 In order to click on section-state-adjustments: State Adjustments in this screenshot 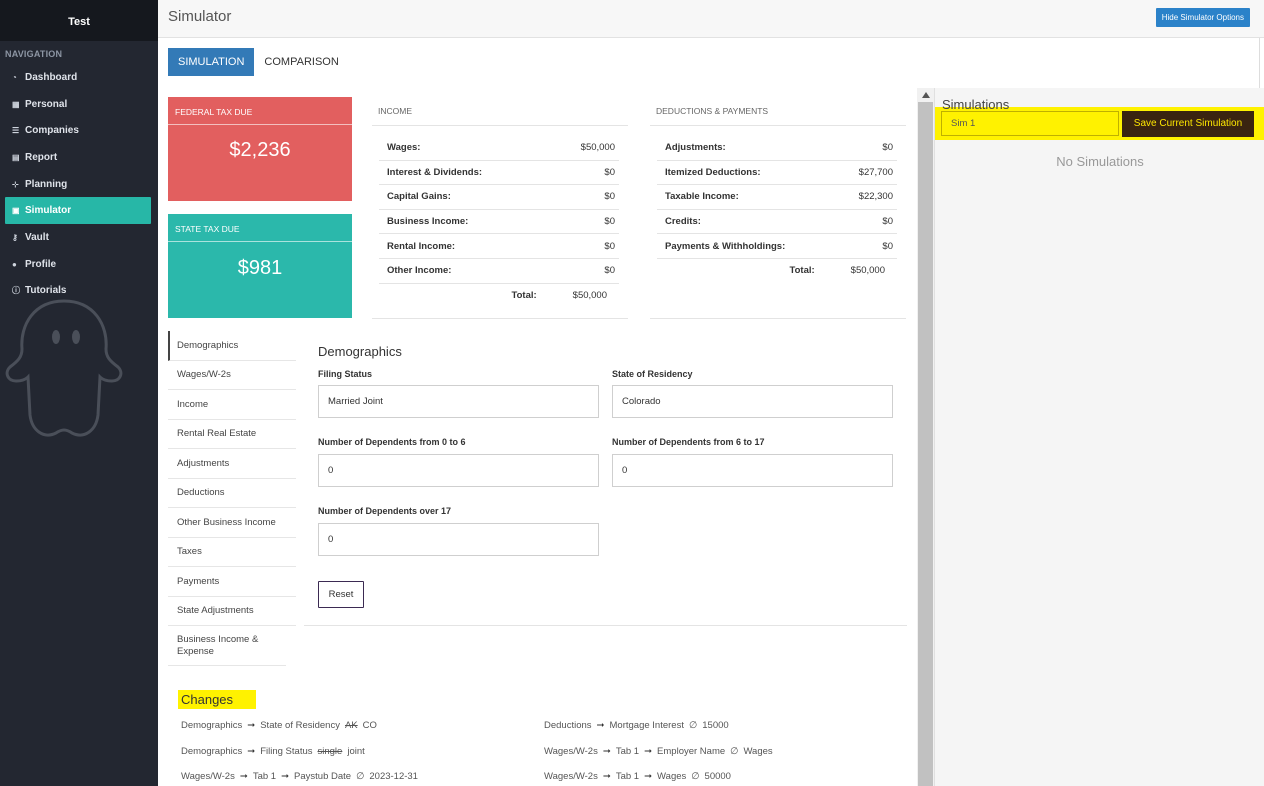, I will do `click(232, 611)`.